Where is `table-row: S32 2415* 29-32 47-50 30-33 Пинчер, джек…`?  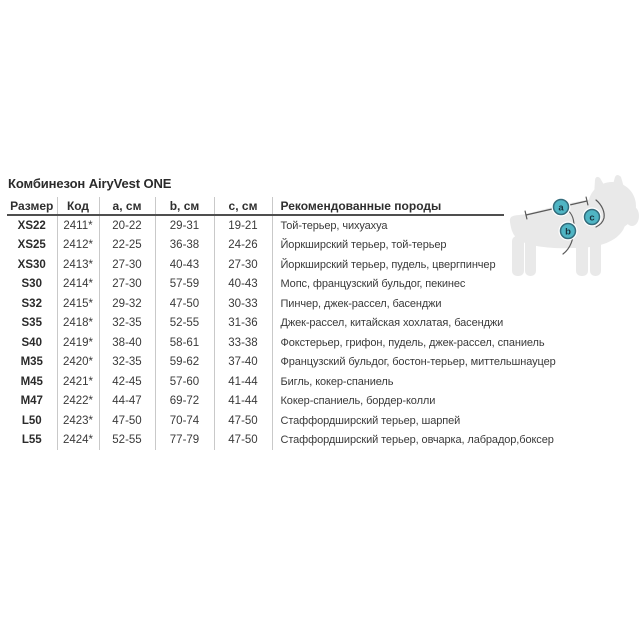
table-row: S32 2415* 29-32 47-50 30-33 Пинчер, джек… is located at coordinates (255, 304).